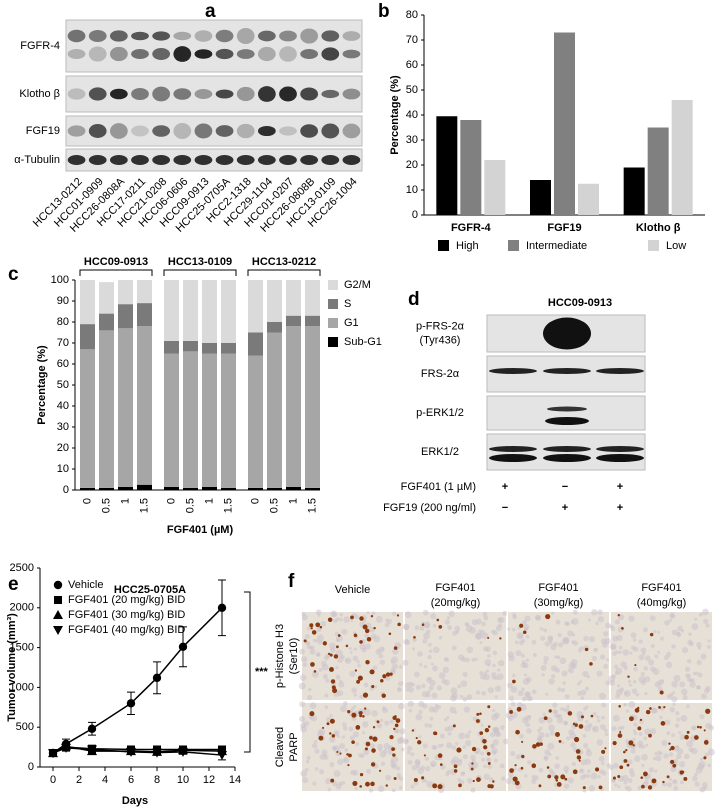 Image resolution: width=718 pixels, height=809 pixels. I want to click on y-tick-label: 0, so click(66, 490).